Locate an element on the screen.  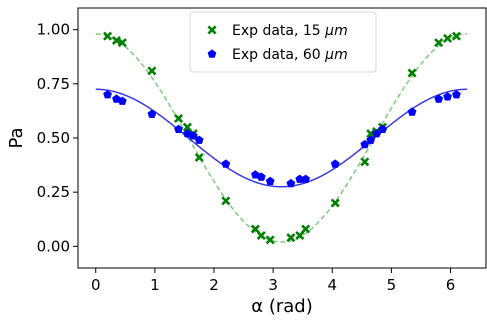
y-axis-ticks: 0.00 0.25 0.50 0.75 1.00 is located at coordinates (57, 138).